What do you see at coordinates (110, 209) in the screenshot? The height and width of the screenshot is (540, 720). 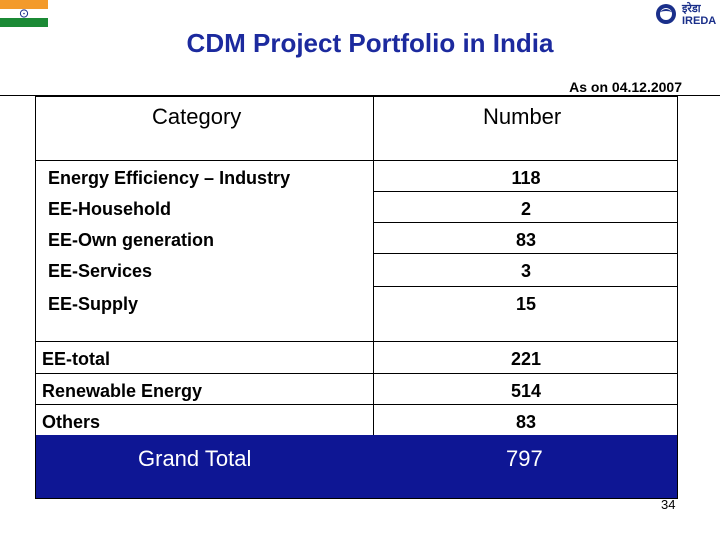 I see `row-category: EE-Household` at bounding box center [110, 209].